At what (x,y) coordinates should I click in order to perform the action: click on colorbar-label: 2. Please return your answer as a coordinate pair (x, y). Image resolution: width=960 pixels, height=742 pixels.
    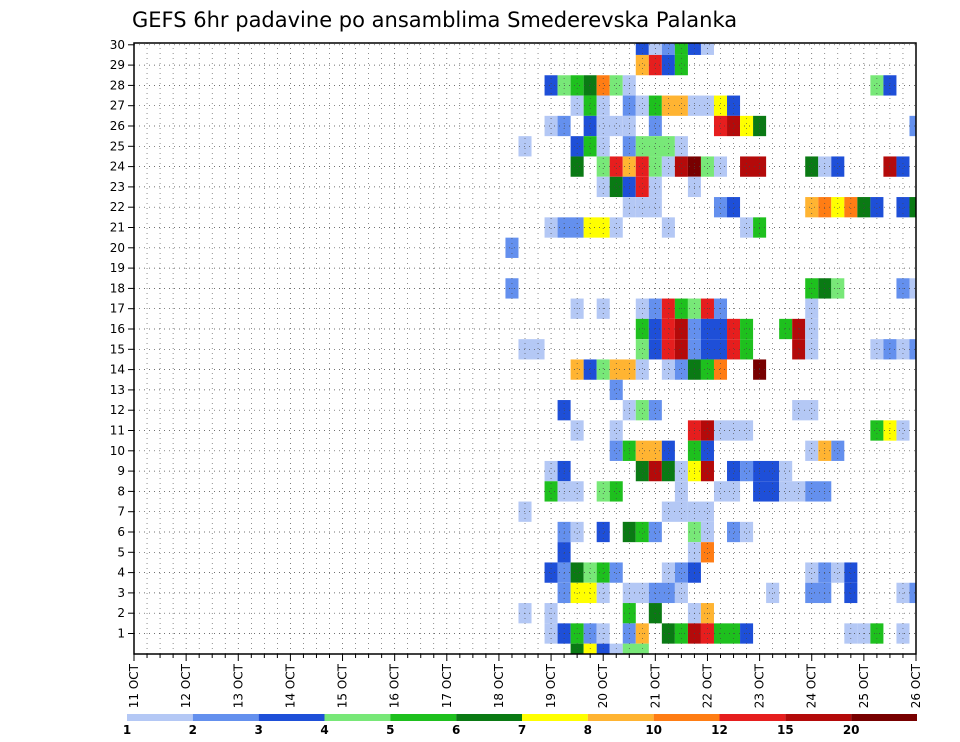
    Looking at the image, I should click on (193, 730).